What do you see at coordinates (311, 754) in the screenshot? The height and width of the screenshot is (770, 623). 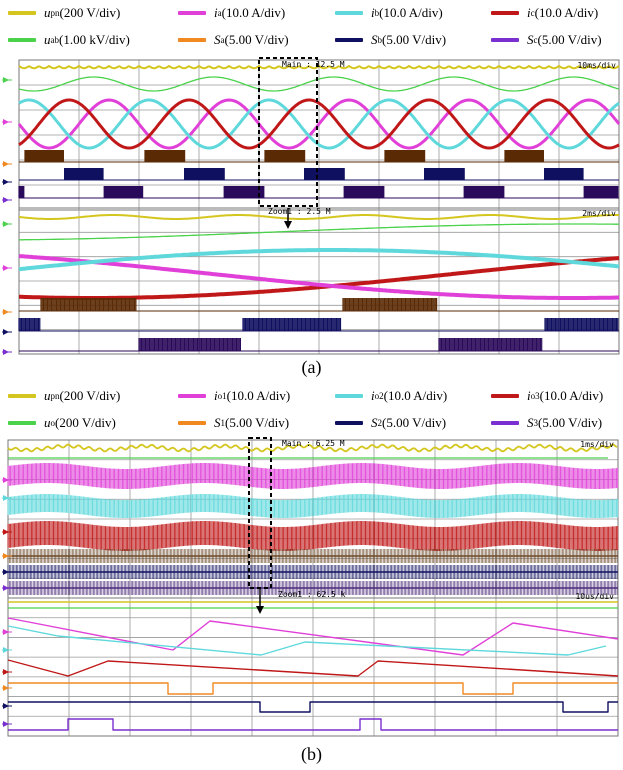 I see `caption-b: (b)` at bounding box center [311, 754].